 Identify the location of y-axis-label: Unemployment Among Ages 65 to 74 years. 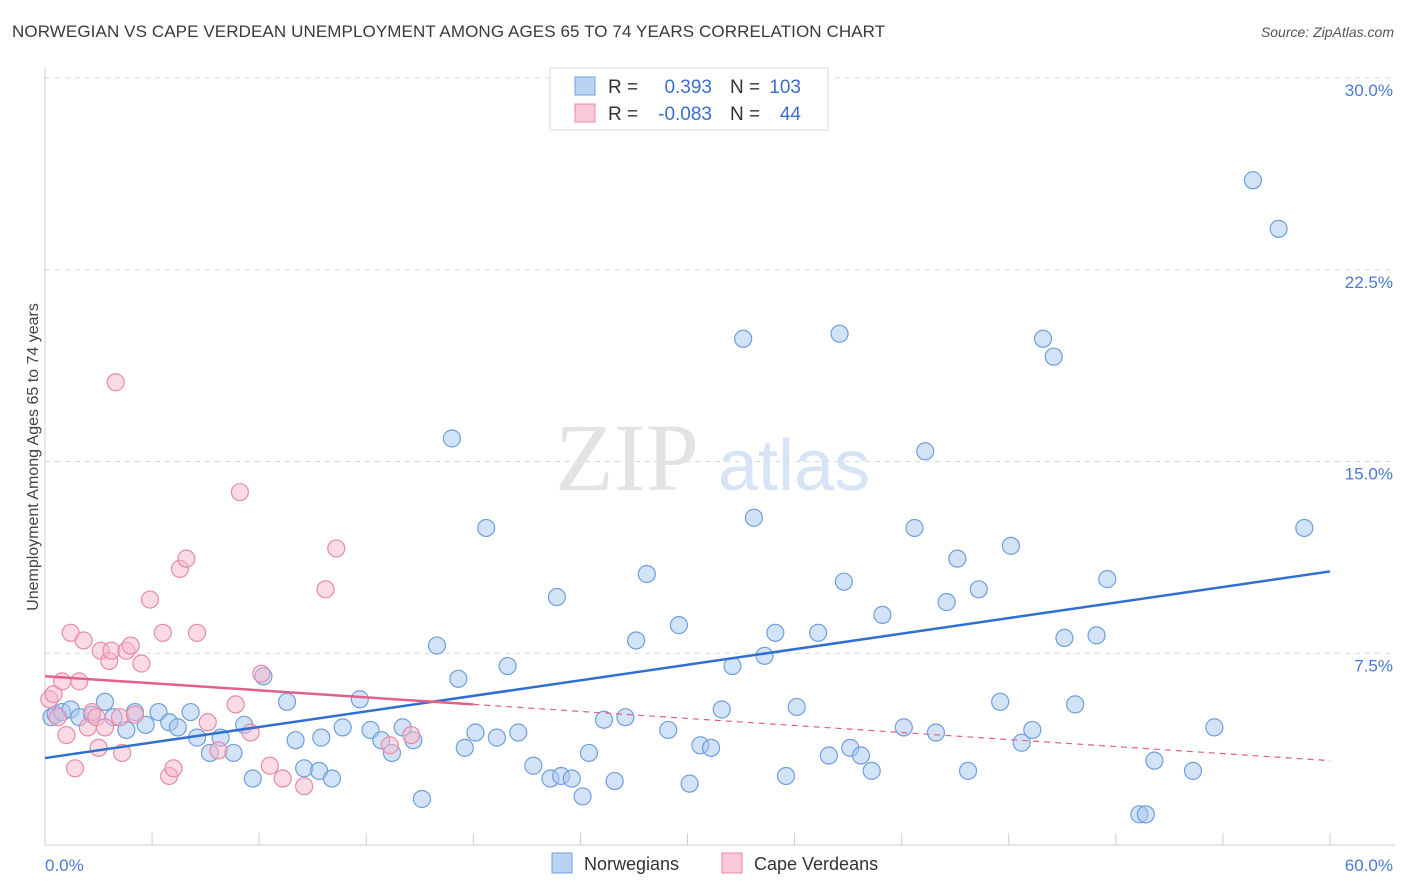
(33, 457).